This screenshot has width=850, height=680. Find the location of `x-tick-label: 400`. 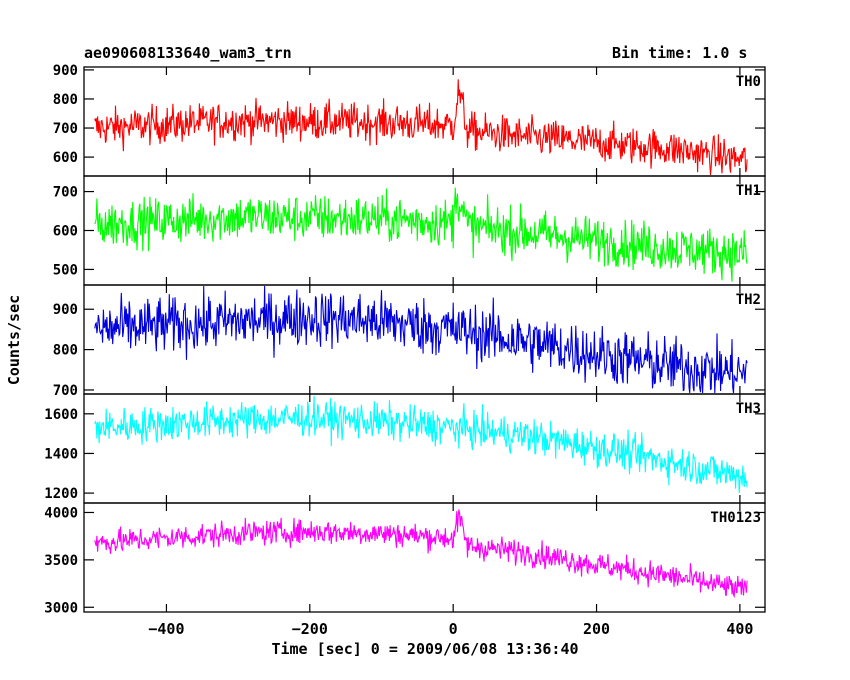

x-tick-label: 400 is located at coordinates (739, 629).